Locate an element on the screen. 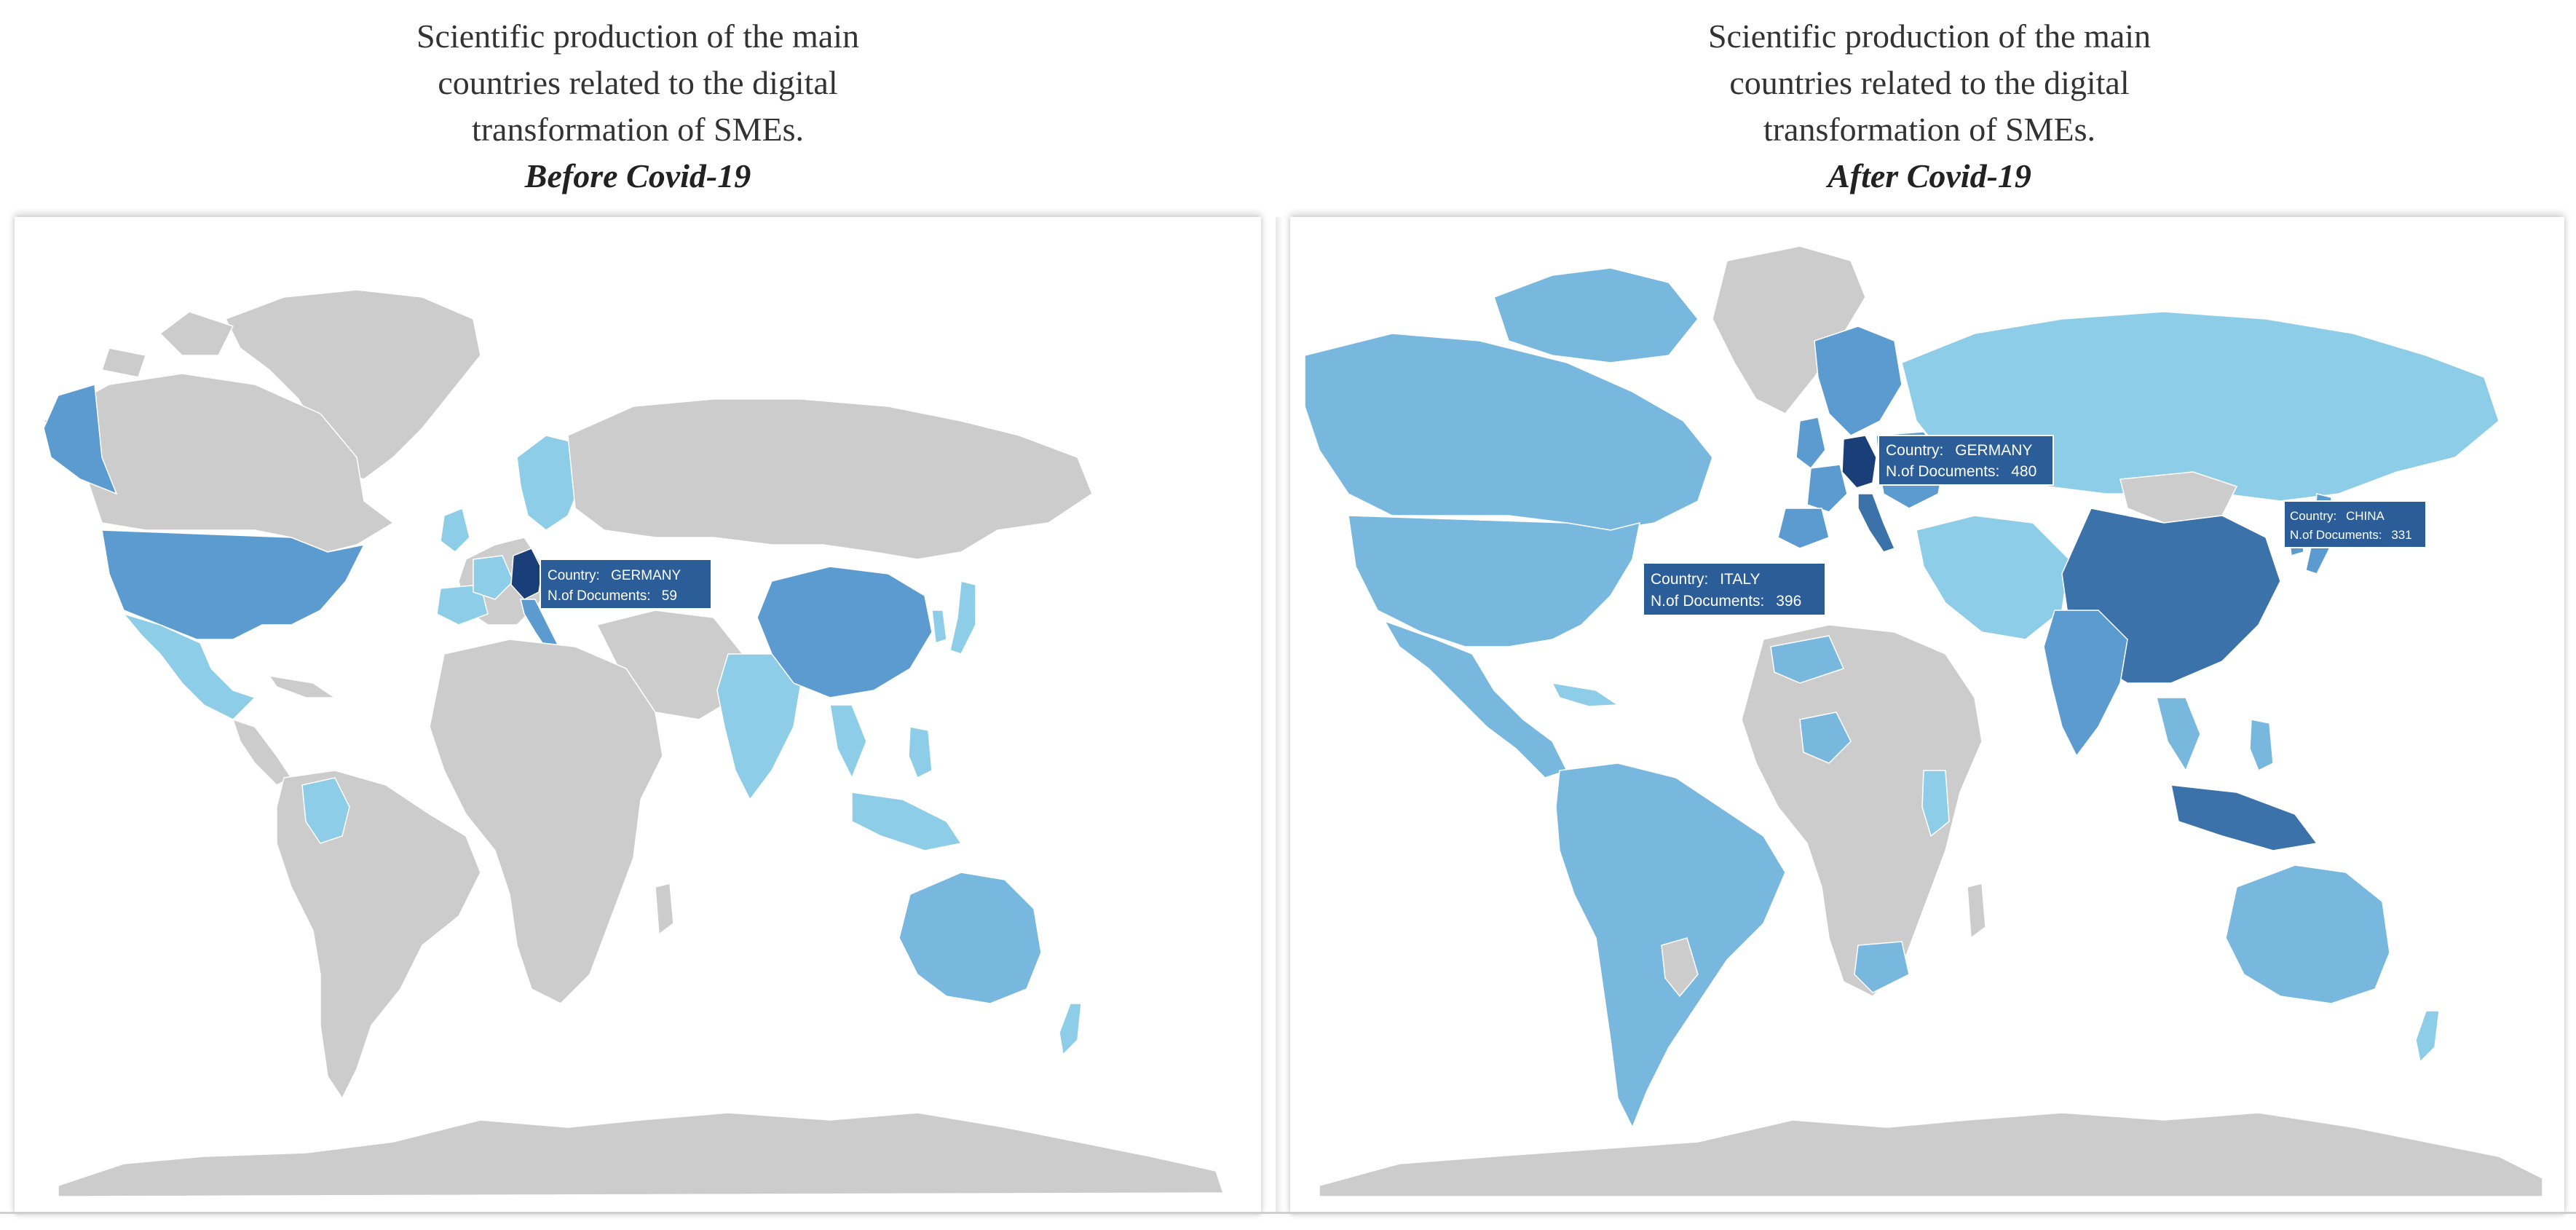 The image size is (2576, 1230). country-nigeria is located at coordinates (1825, 737).